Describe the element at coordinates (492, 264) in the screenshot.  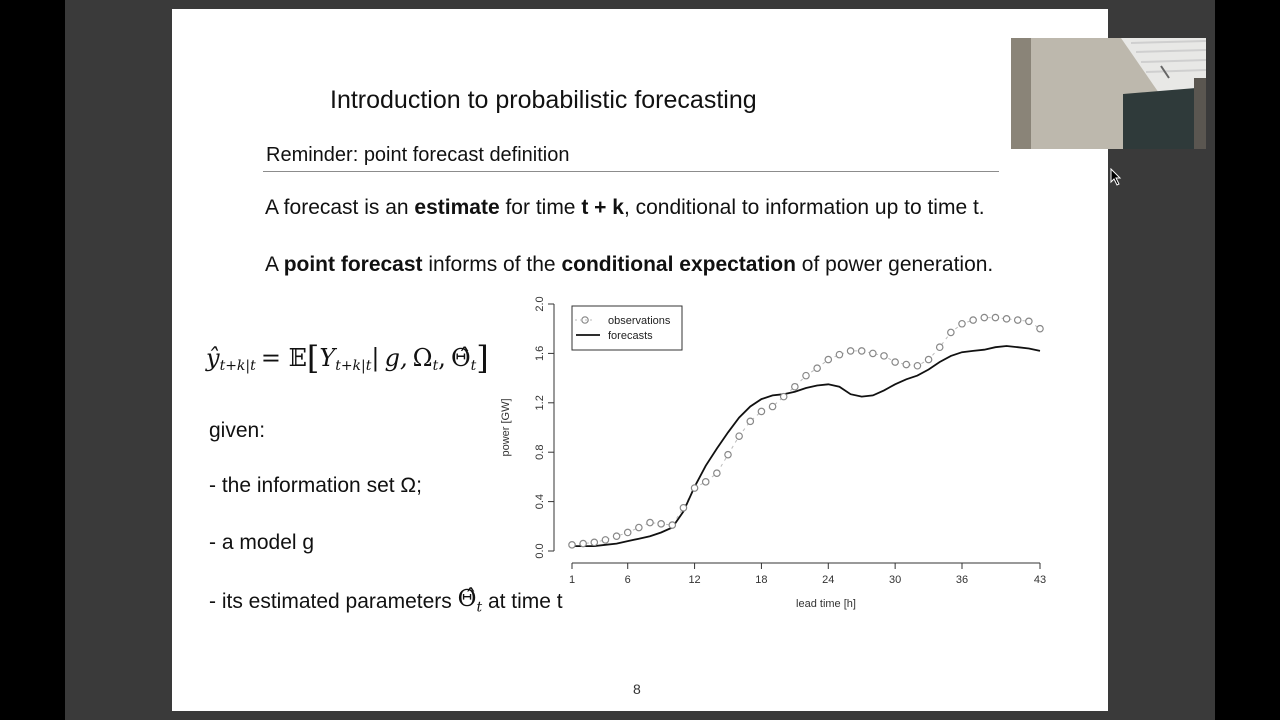
I see `text-run: informs of the` at that location.